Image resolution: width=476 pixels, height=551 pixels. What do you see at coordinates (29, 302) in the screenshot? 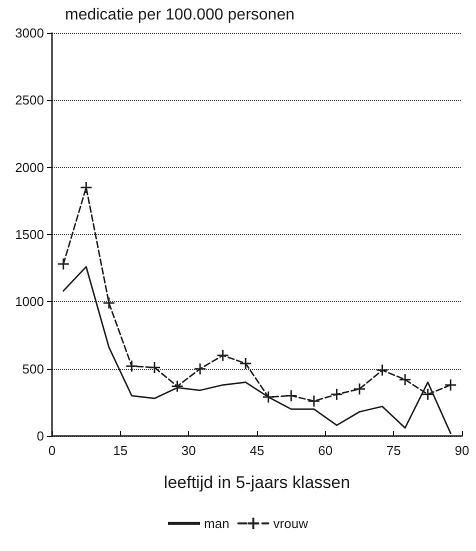
I see `y-tick-label: 1000` at bounding box center [29, 302].